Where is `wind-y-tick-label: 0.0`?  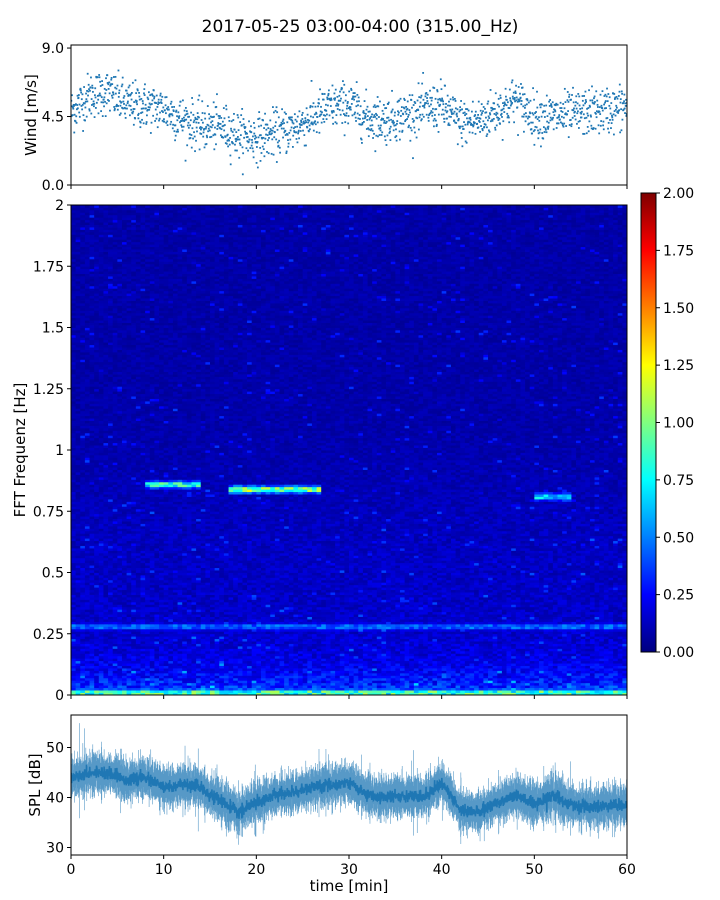
wind-y-tick-label: 0.0 is located at coordinates (53, 186).